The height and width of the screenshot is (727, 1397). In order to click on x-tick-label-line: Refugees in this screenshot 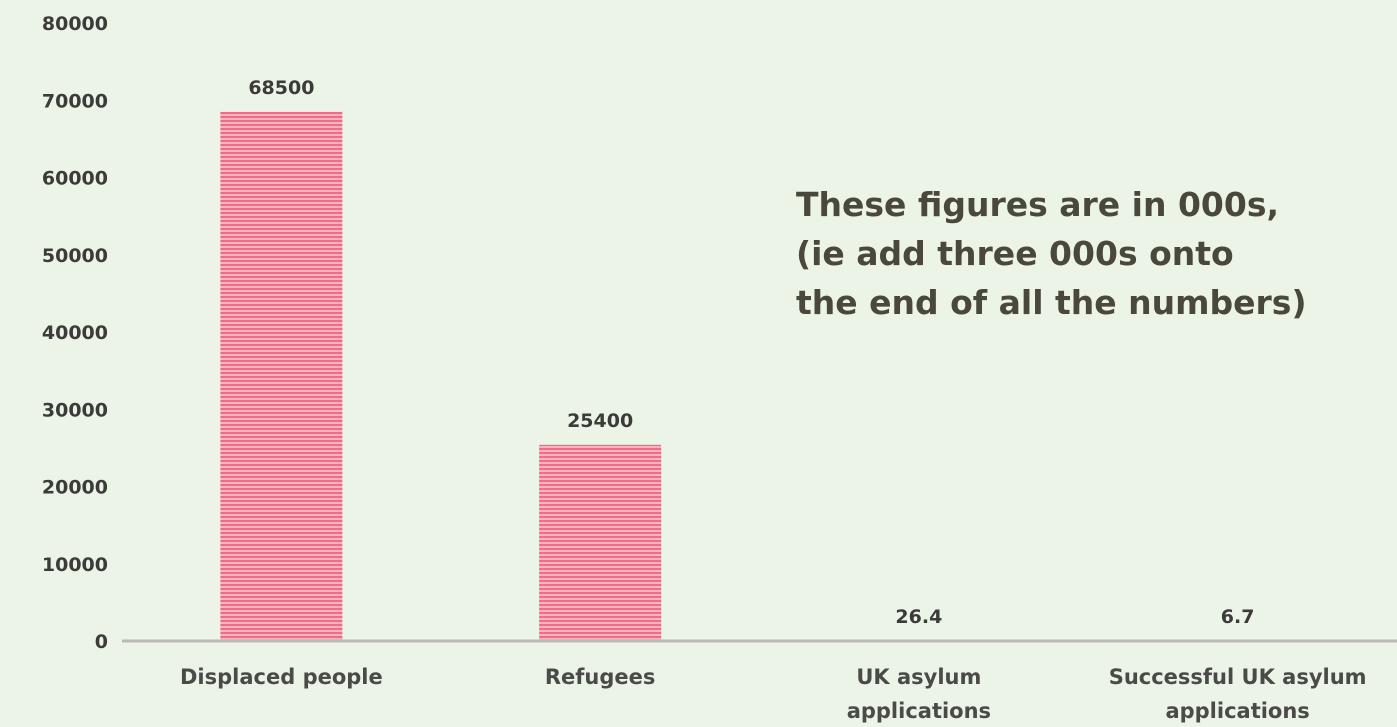, I will do `click(600, 677)`.